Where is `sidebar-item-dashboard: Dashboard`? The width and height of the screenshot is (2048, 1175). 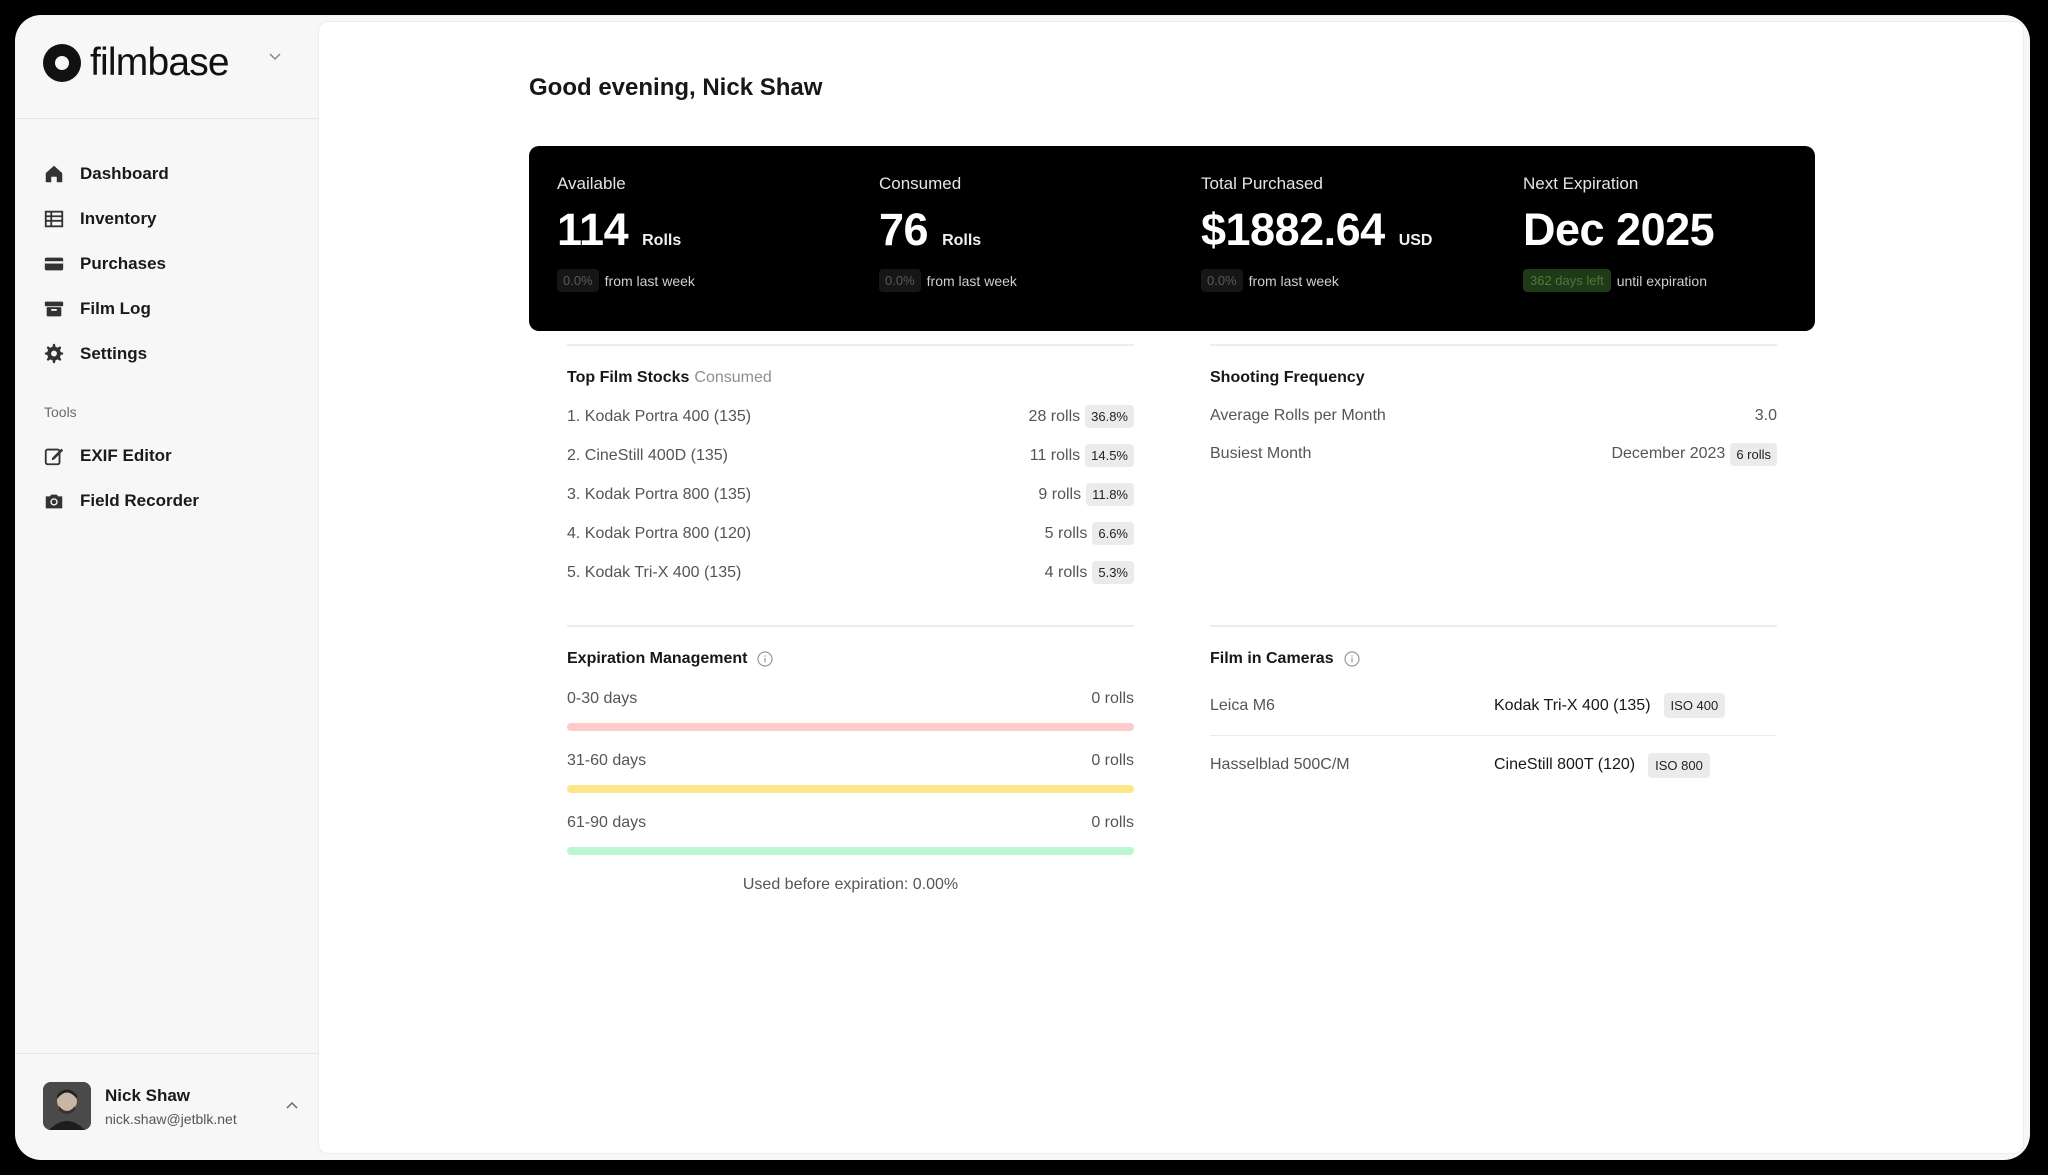 sidebar-item-dashboard: Dashboard is located at coordinates (173, 173).